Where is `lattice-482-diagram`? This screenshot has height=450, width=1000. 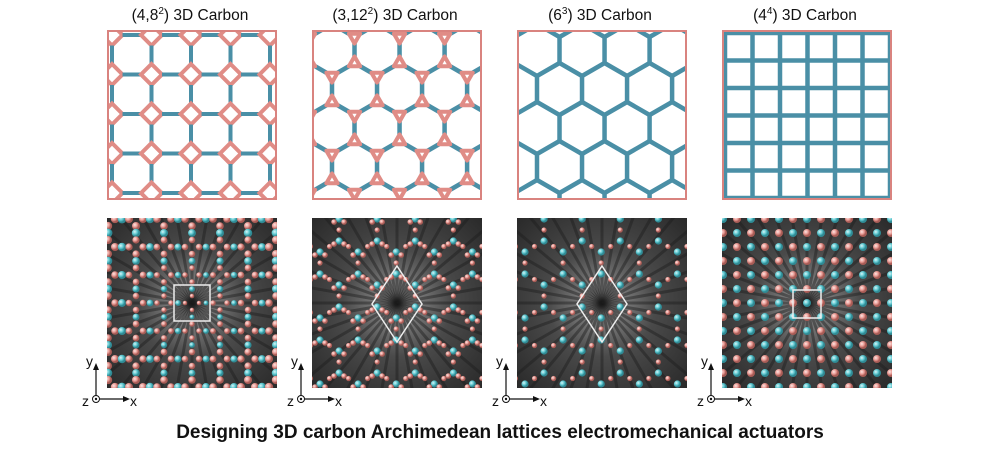
lattice-482-diagram is located at coordinates (192, 115).